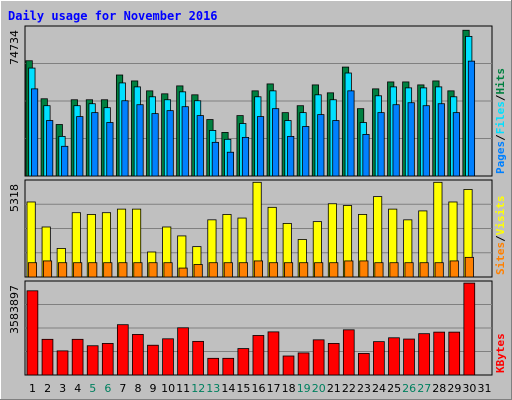 The image size is (512, 400). What do you see at coordinates (122, 388) in the screenshot?
I see `x-tick-label: 7` at bounding box center [122, 388].